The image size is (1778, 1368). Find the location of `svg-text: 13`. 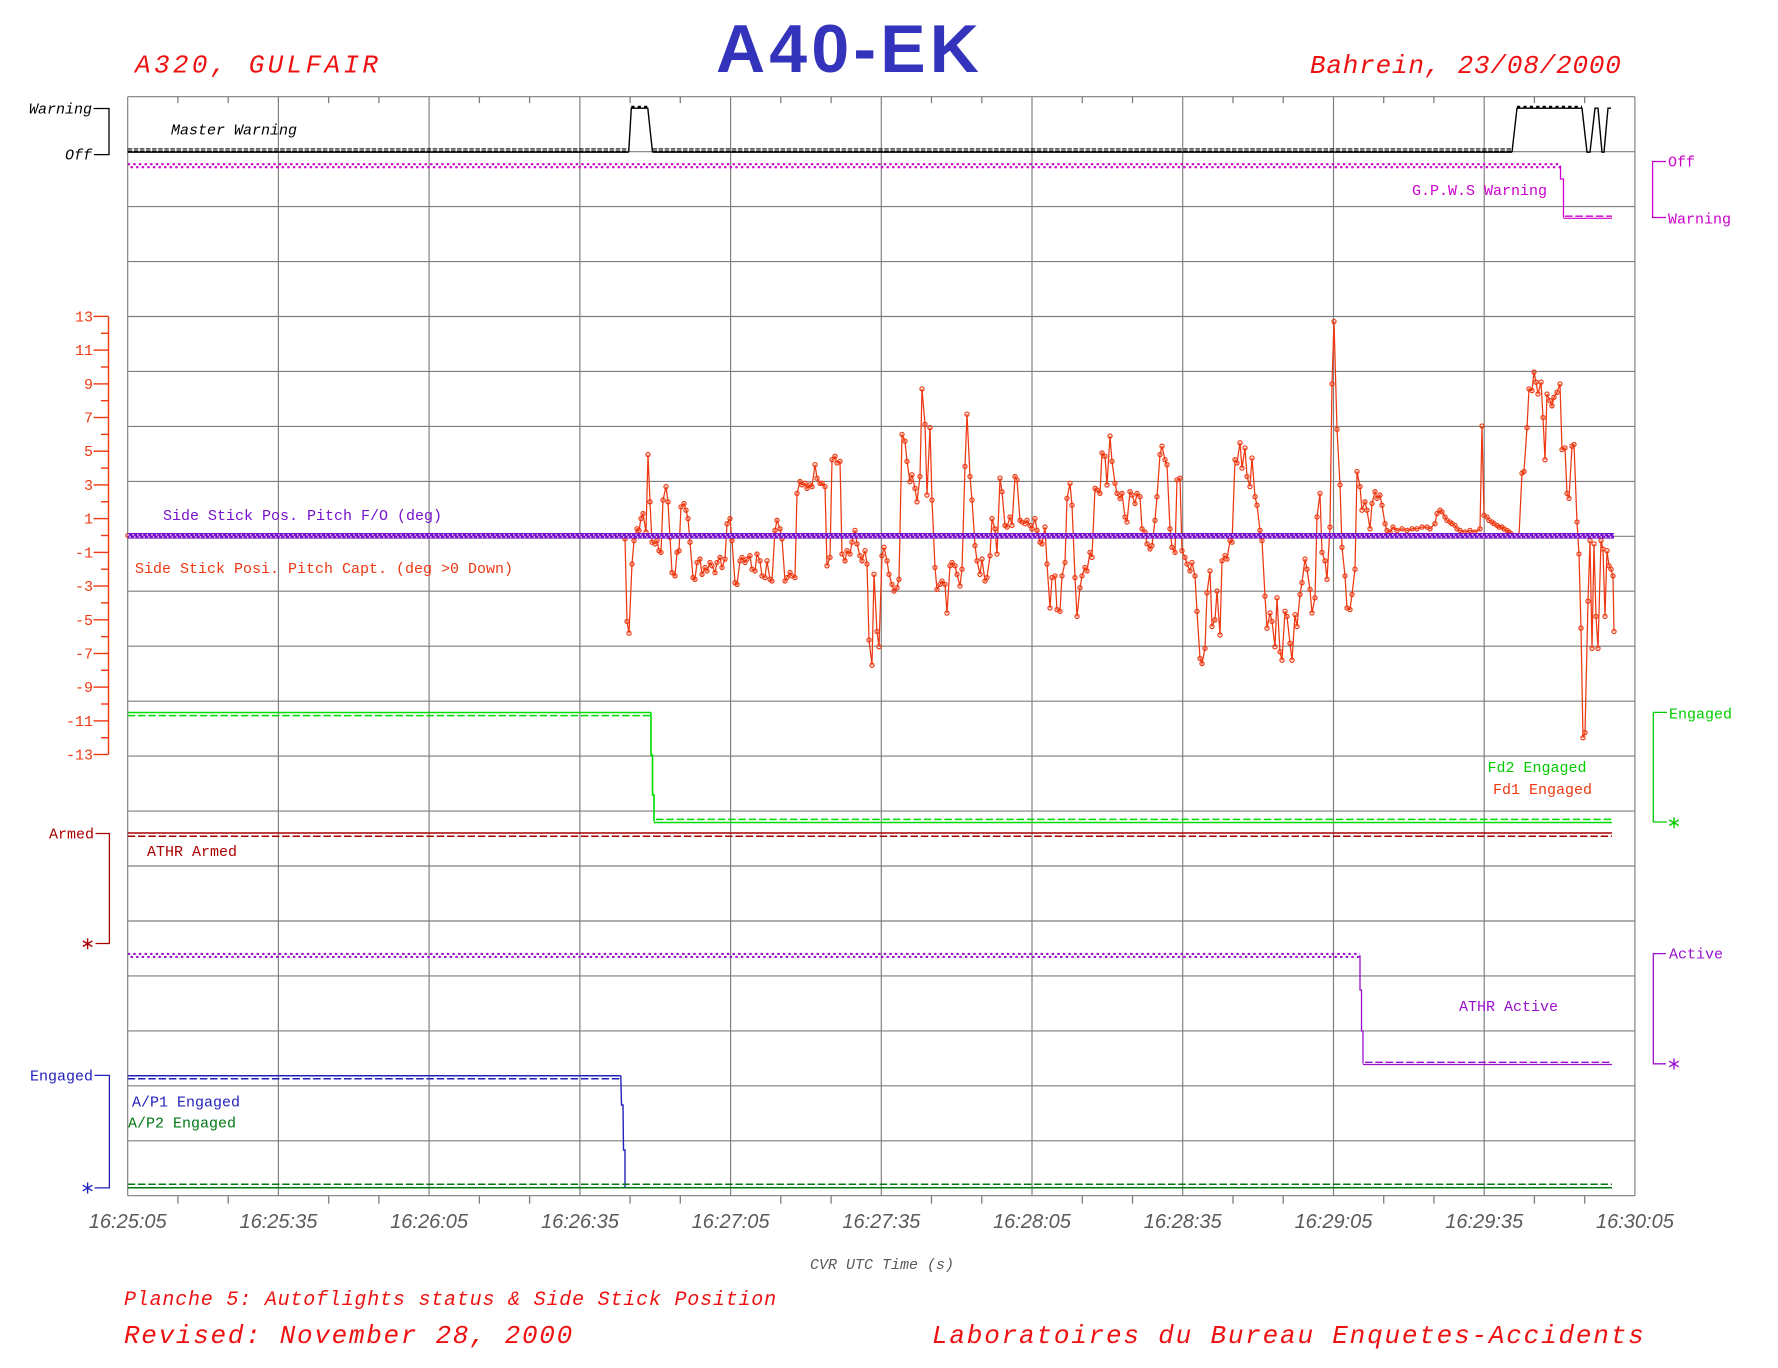

svg-text: 13 is located at coordinates (84, 317).